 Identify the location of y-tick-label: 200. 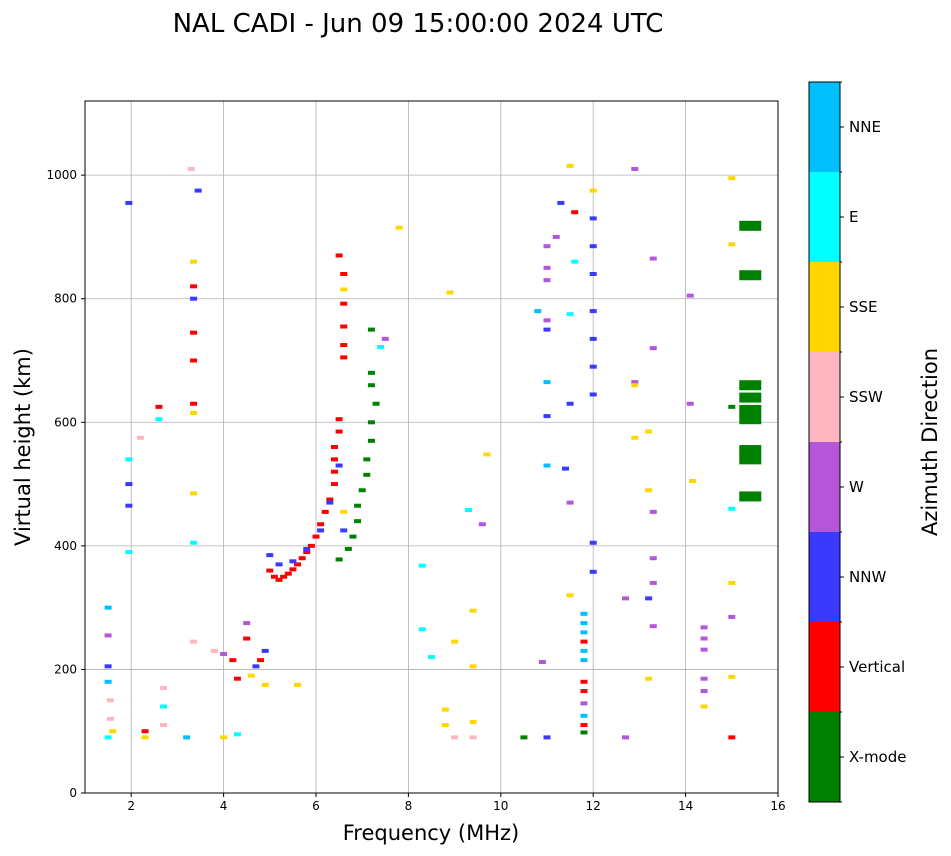
(65, 669).